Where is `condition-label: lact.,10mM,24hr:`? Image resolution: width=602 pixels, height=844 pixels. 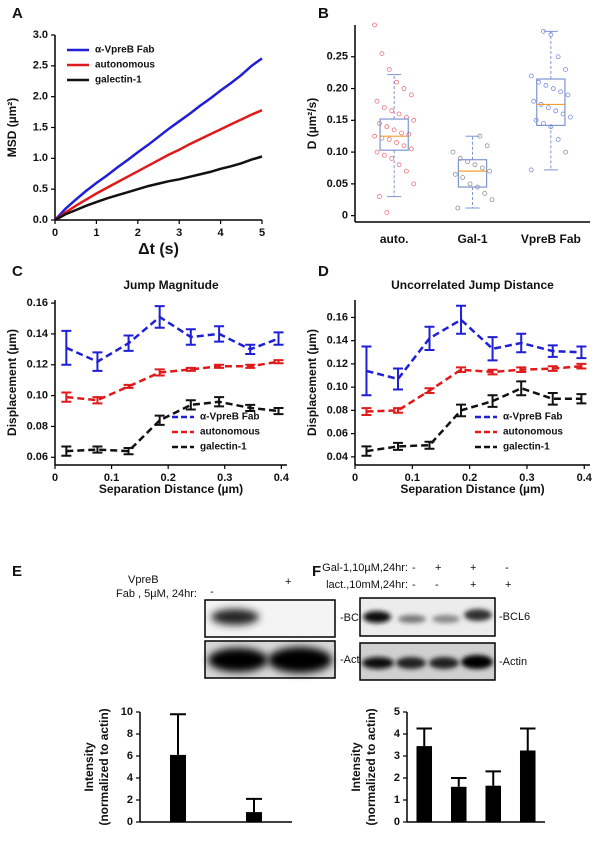
condition-label: lact.,10mM,24hr: is located at coordinates (367, 585).